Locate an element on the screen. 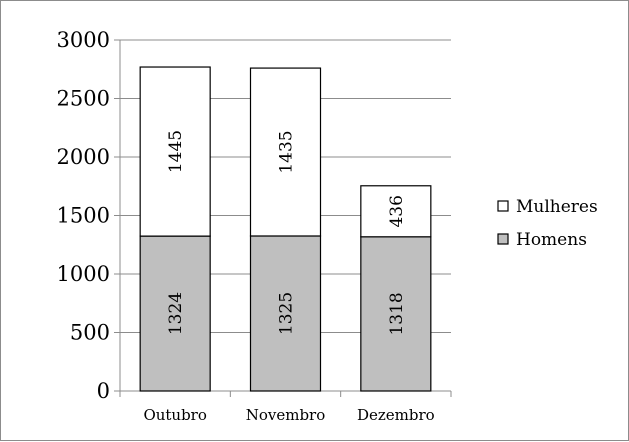  bar-homens-novembro is located at coordinates (285, 313).